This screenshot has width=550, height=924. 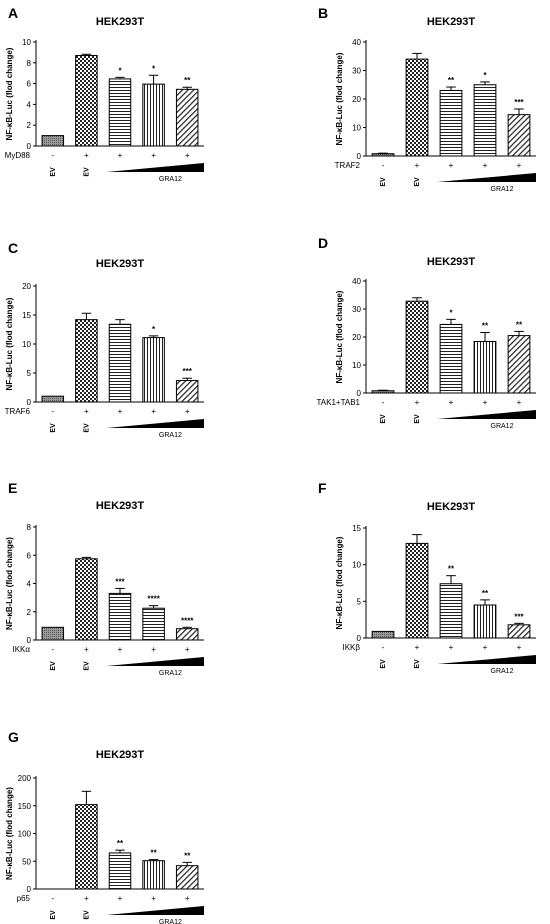 I want to click on stimulus-label: p65, so click(x=24, y=898).